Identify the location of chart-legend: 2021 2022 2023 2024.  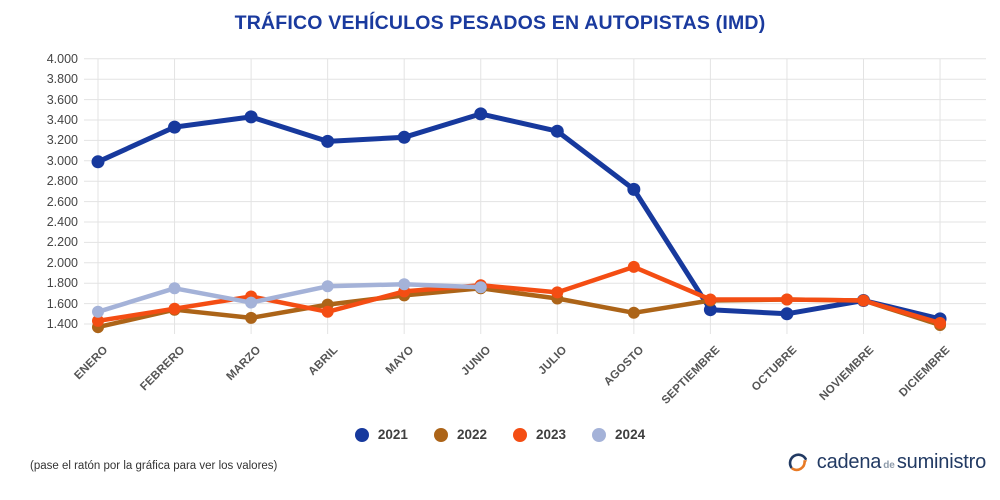
(500, 434).